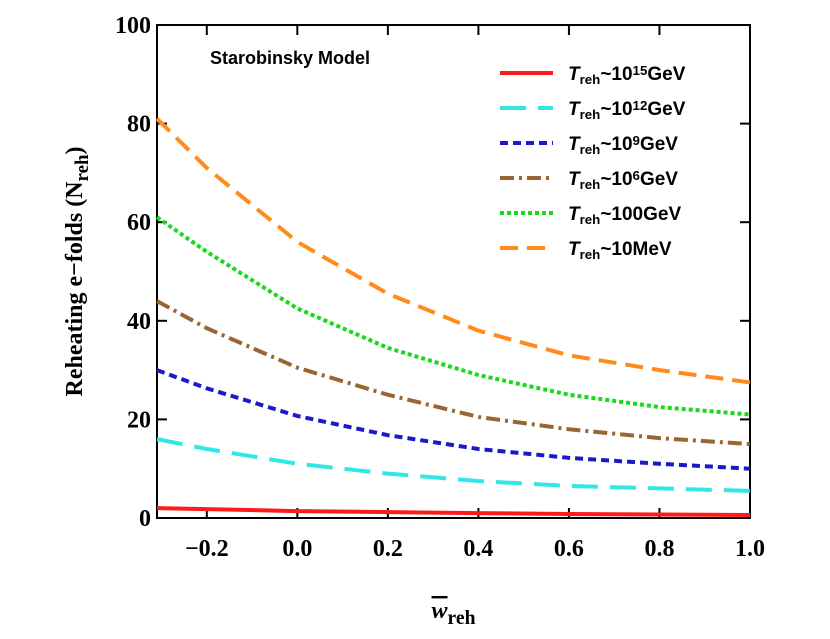 The height and width of the screenshot is (639, 830). Describe the element at coordinates (290, 58) in the screenshot. I see `annotation: Starobinsky Model` at that location.